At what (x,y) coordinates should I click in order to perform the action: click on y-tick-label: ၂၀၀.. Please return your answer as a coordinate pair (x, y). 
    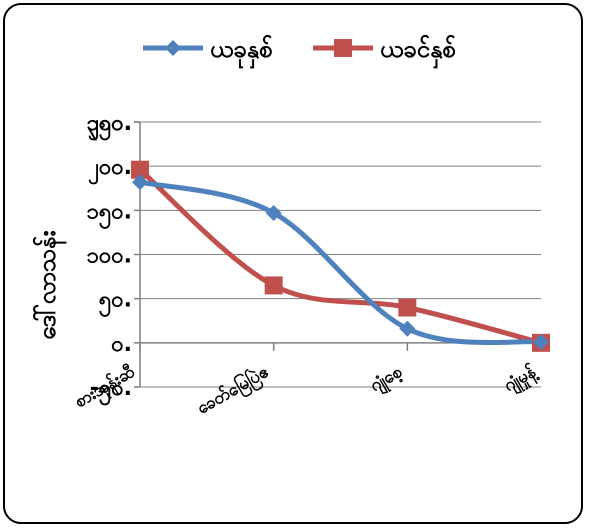
    Looking at the image, I should click on (110, 170).